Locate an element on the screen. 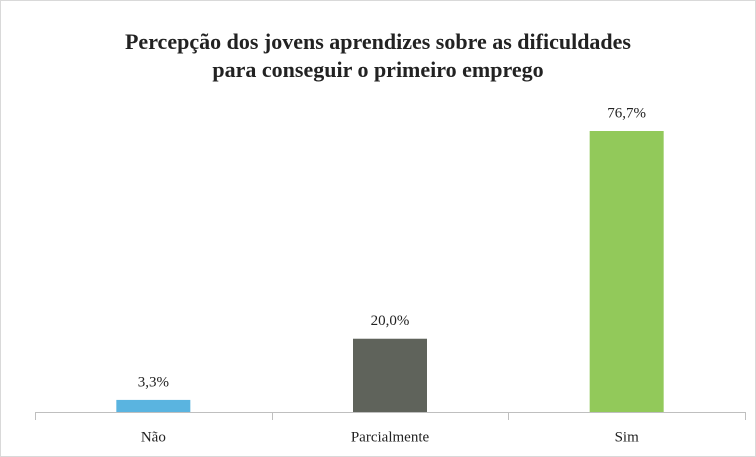 This screenshot has width=756, height=457. value-label: 76,7% is located at coordinates (626, 113).